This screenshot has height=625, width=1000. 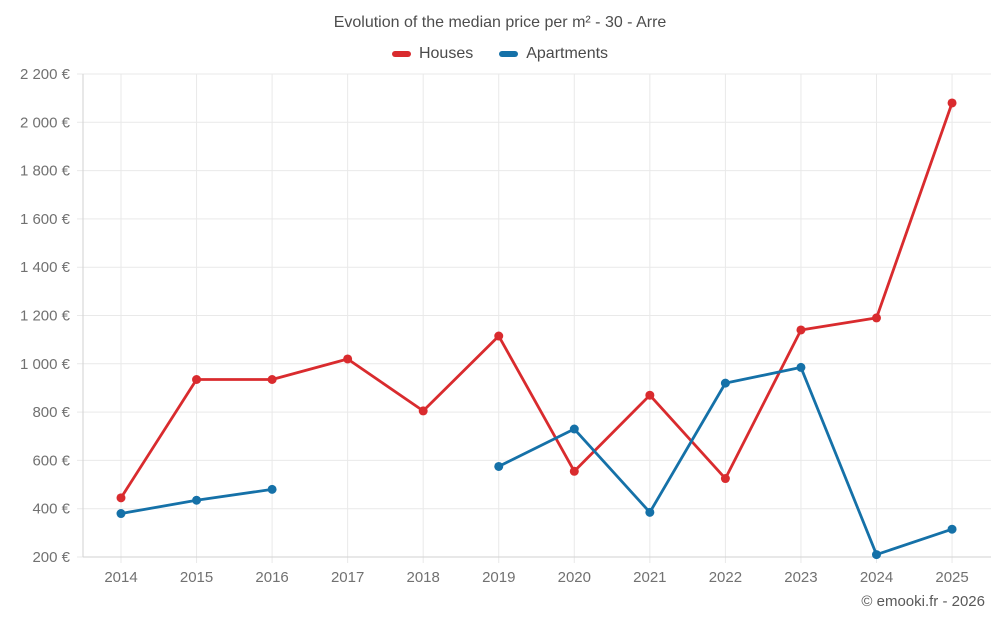 What do you see at coordinates (499, 336) in the screenshot?
I see `data-point-houses-2019` at bounding box center [499, 336].